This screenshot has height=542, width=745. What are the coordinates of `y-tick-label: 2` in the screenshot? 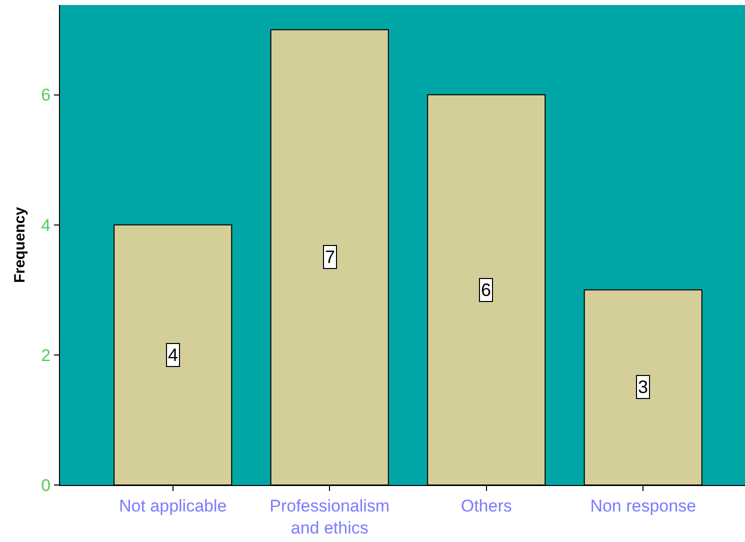 It's located at (46, 355).